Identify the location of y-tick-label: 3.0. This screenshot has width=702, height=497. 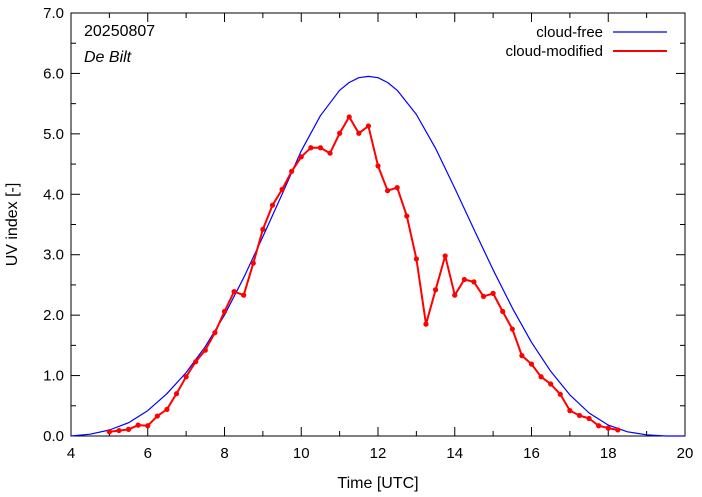
(53, 255).